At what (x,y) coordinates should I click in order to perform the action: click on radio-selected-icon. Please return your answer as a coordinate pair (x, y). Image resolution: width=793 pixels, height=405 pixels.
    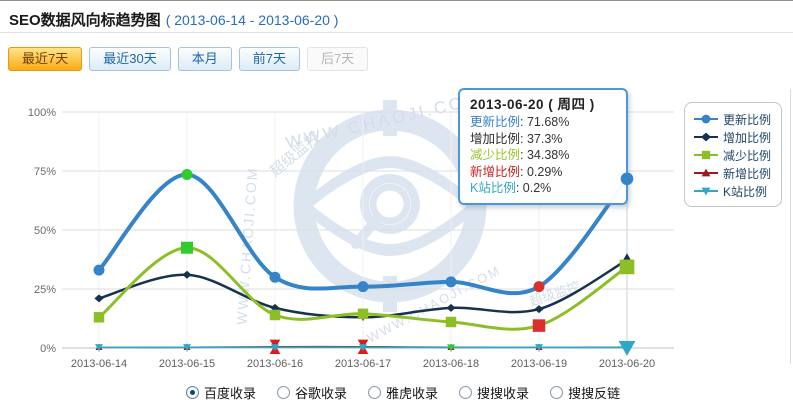
    Looking at the image, I should click on (192, 392).